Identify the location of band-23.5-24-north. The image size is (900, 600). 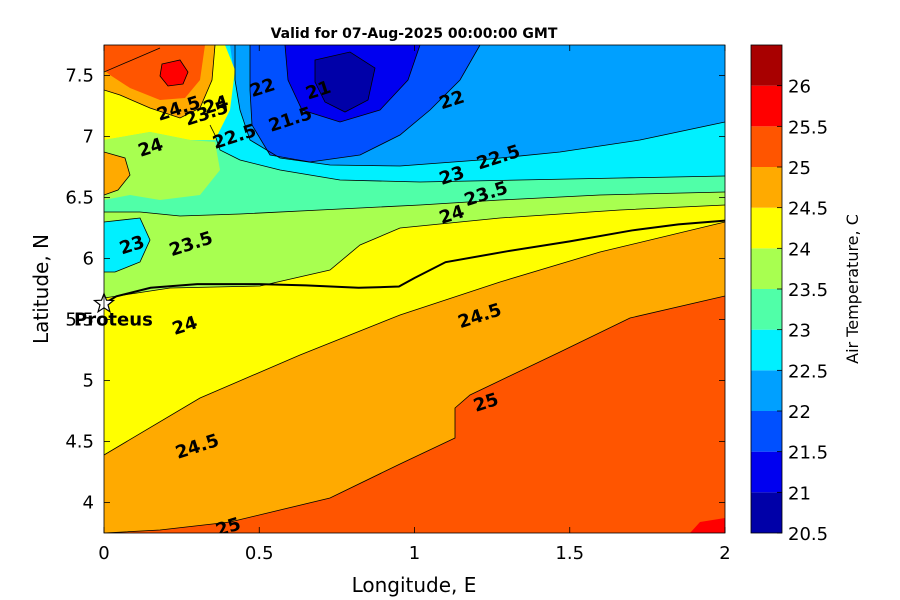
(162, 166).